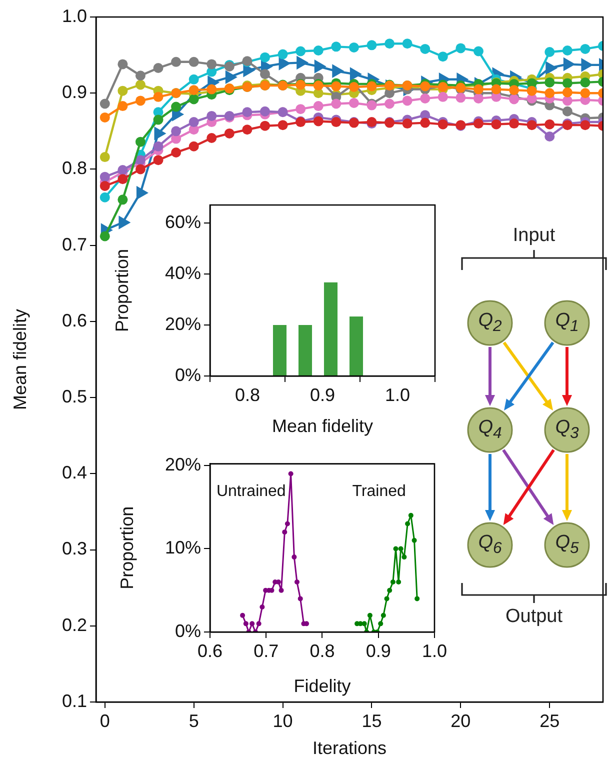  What do you see at coordinates (187, 630) in the screenshot?
I see `y-tick-label: 0%` at bounding box center [187, 630].